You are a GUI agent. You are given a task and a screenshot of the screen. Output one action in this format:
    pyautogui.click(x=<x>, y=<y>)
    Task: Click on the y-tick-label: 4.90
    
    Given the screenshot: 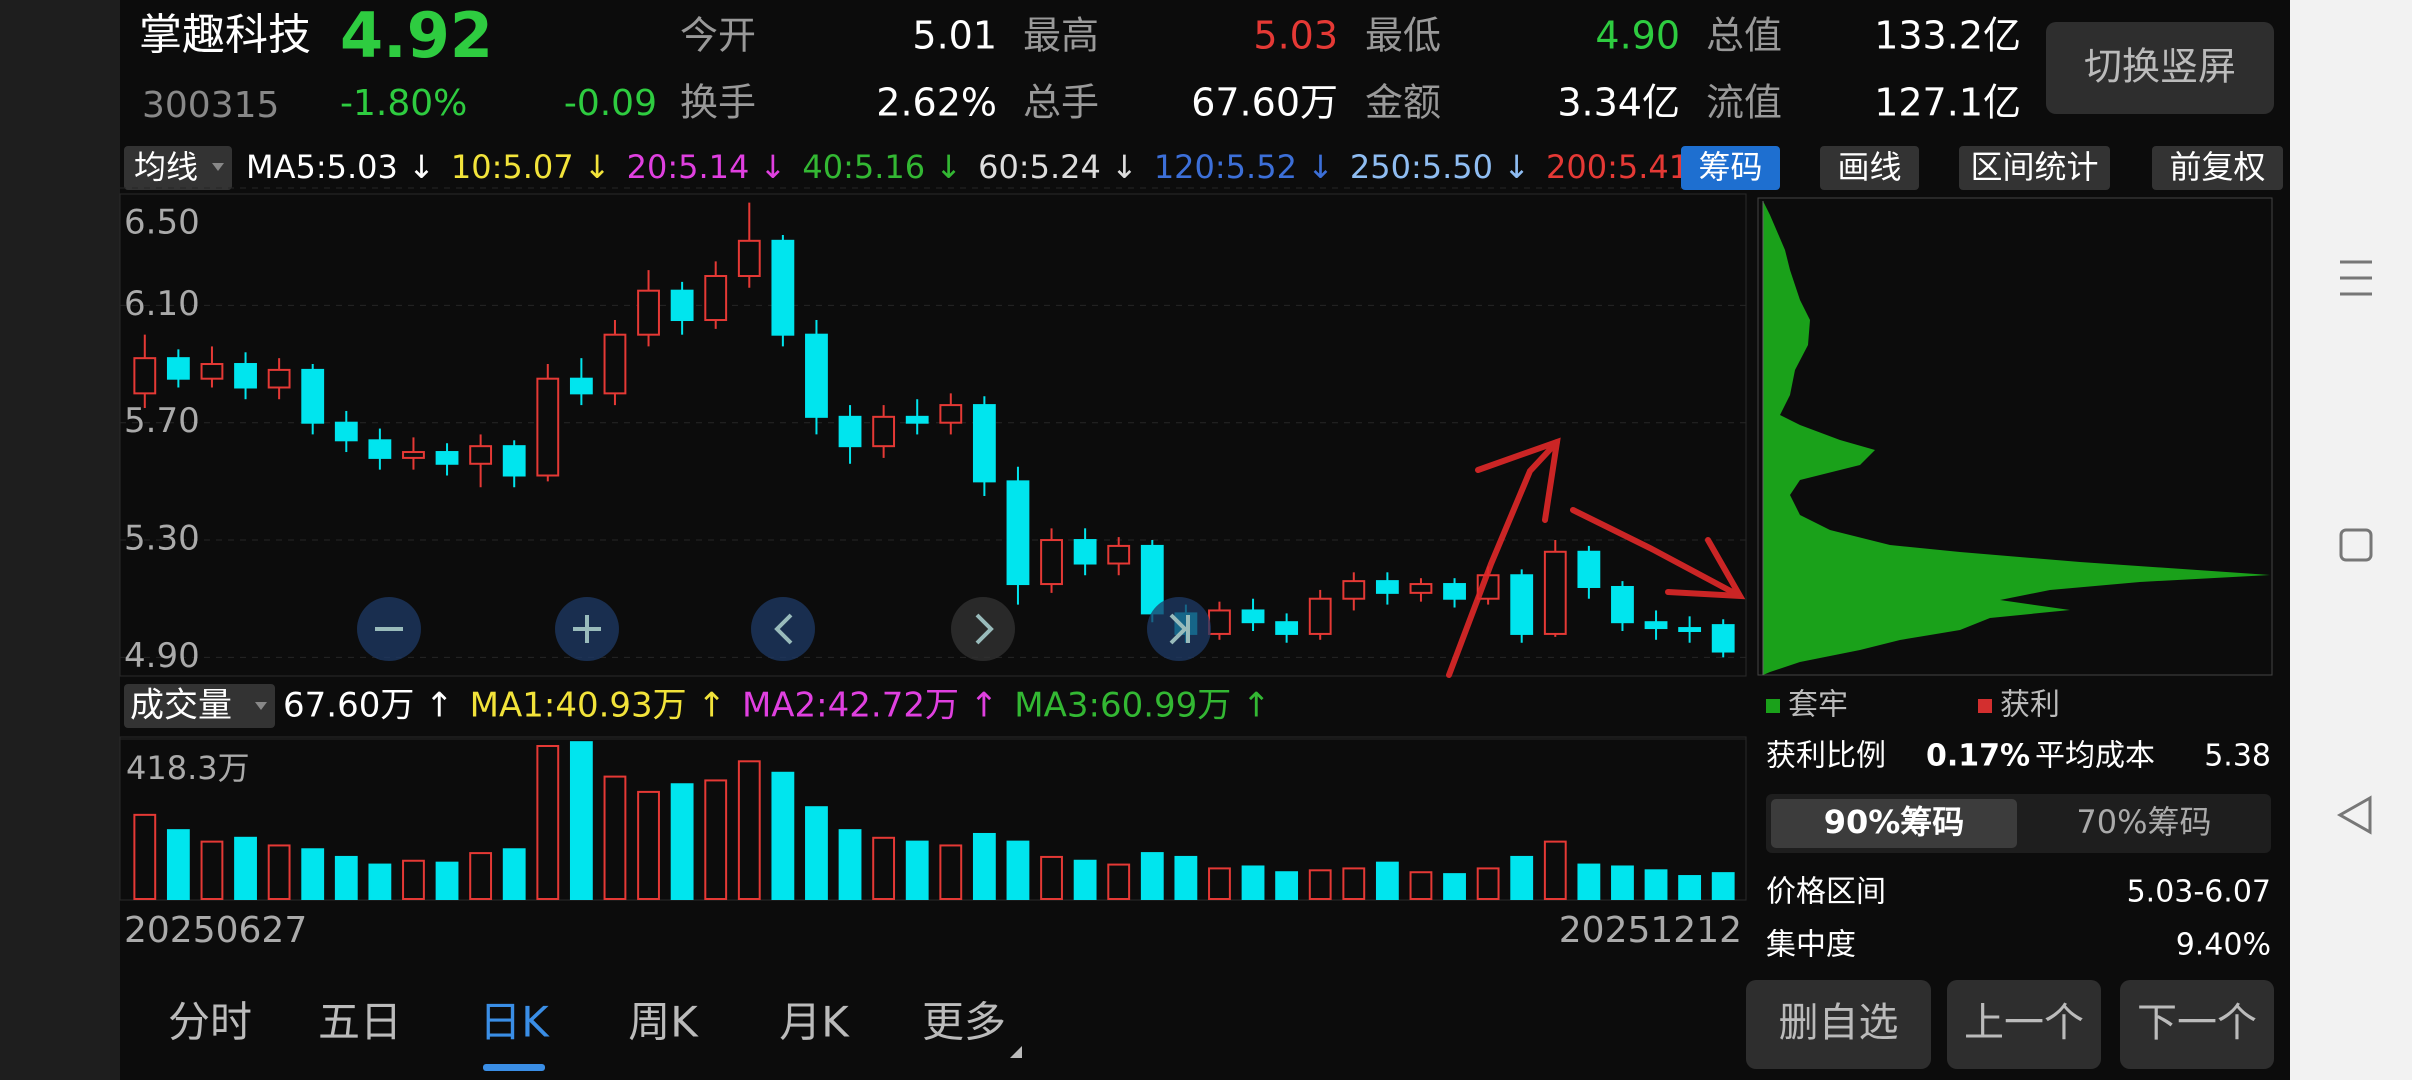 What is the action you would take?
    pyautogui.click(x=162, y=656)
    